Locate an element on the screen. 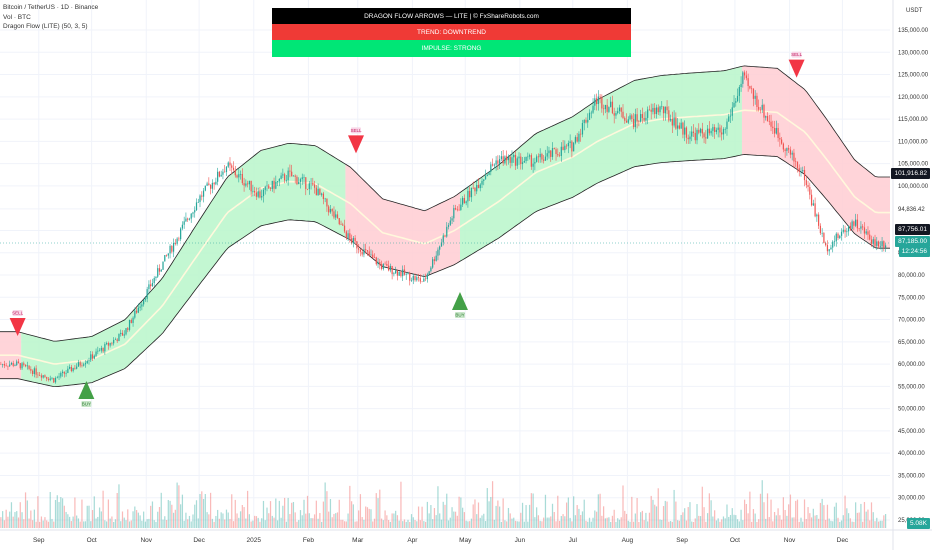  countdown-tag: 12:24:56 is located at coordinates (914, 251).